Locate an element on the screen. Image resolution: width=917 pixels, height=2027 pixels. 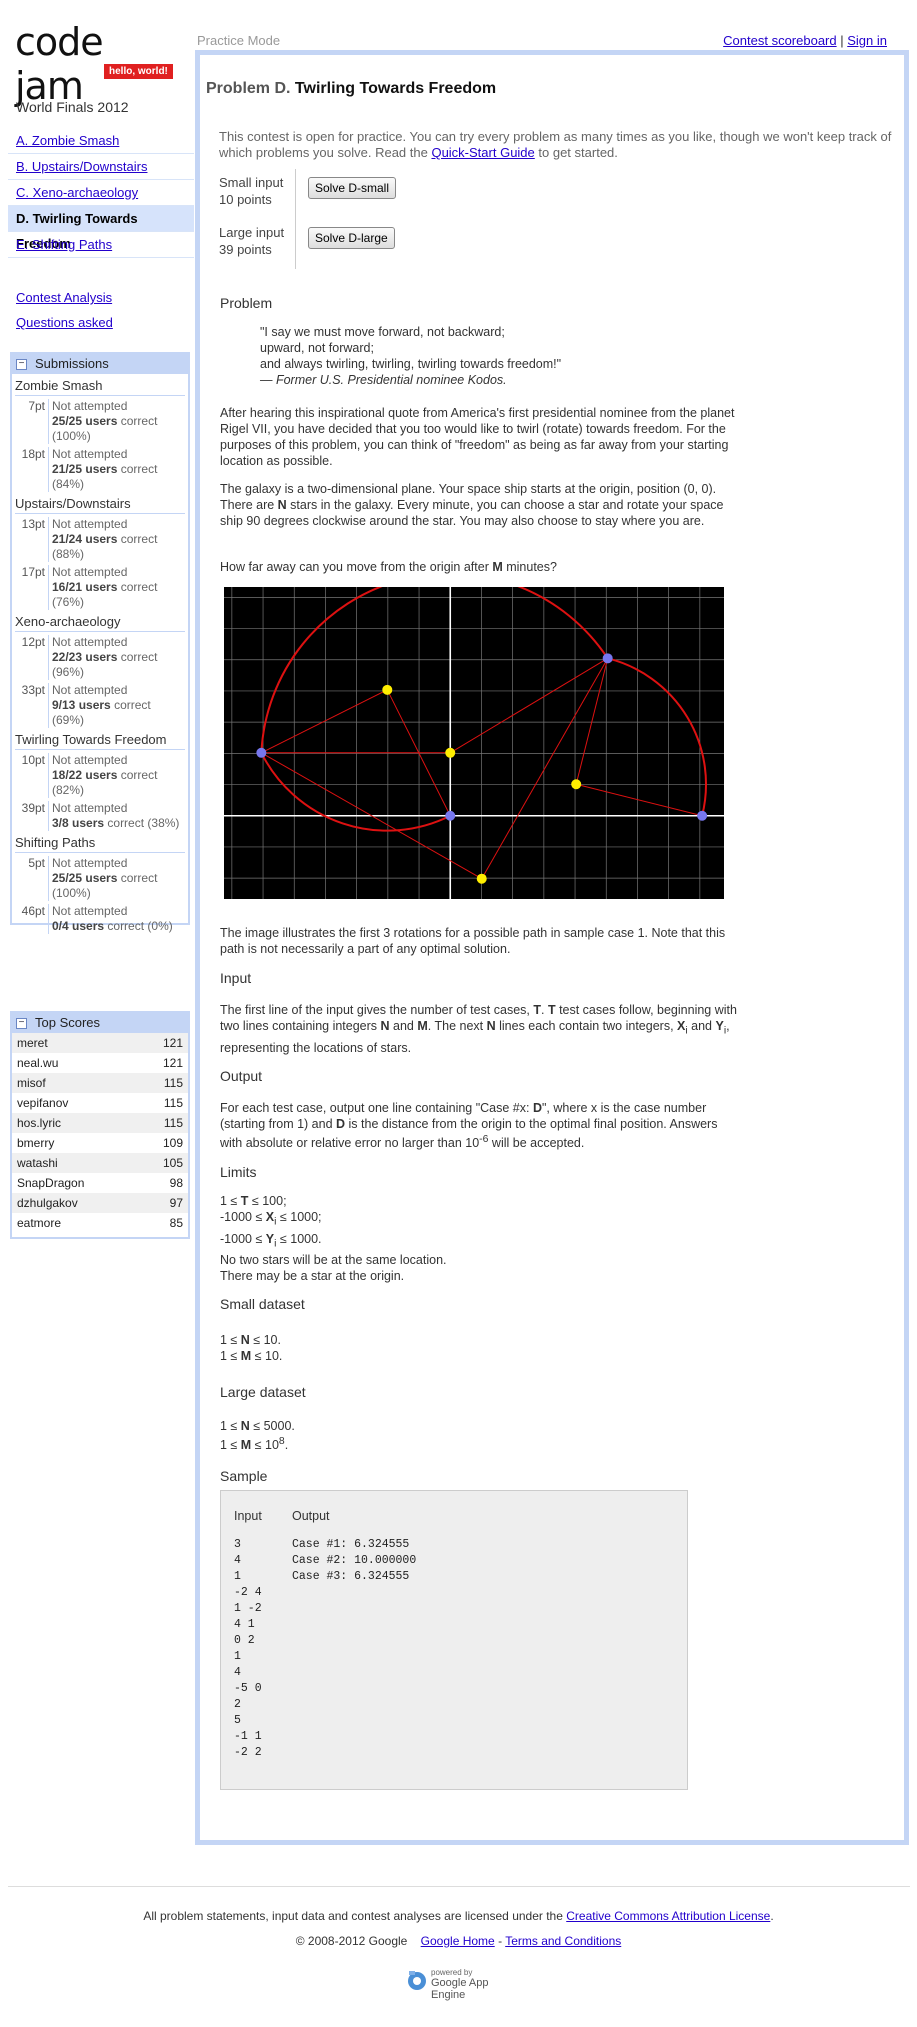
correct-percent: (96%) is located at coordinates (68, 672).